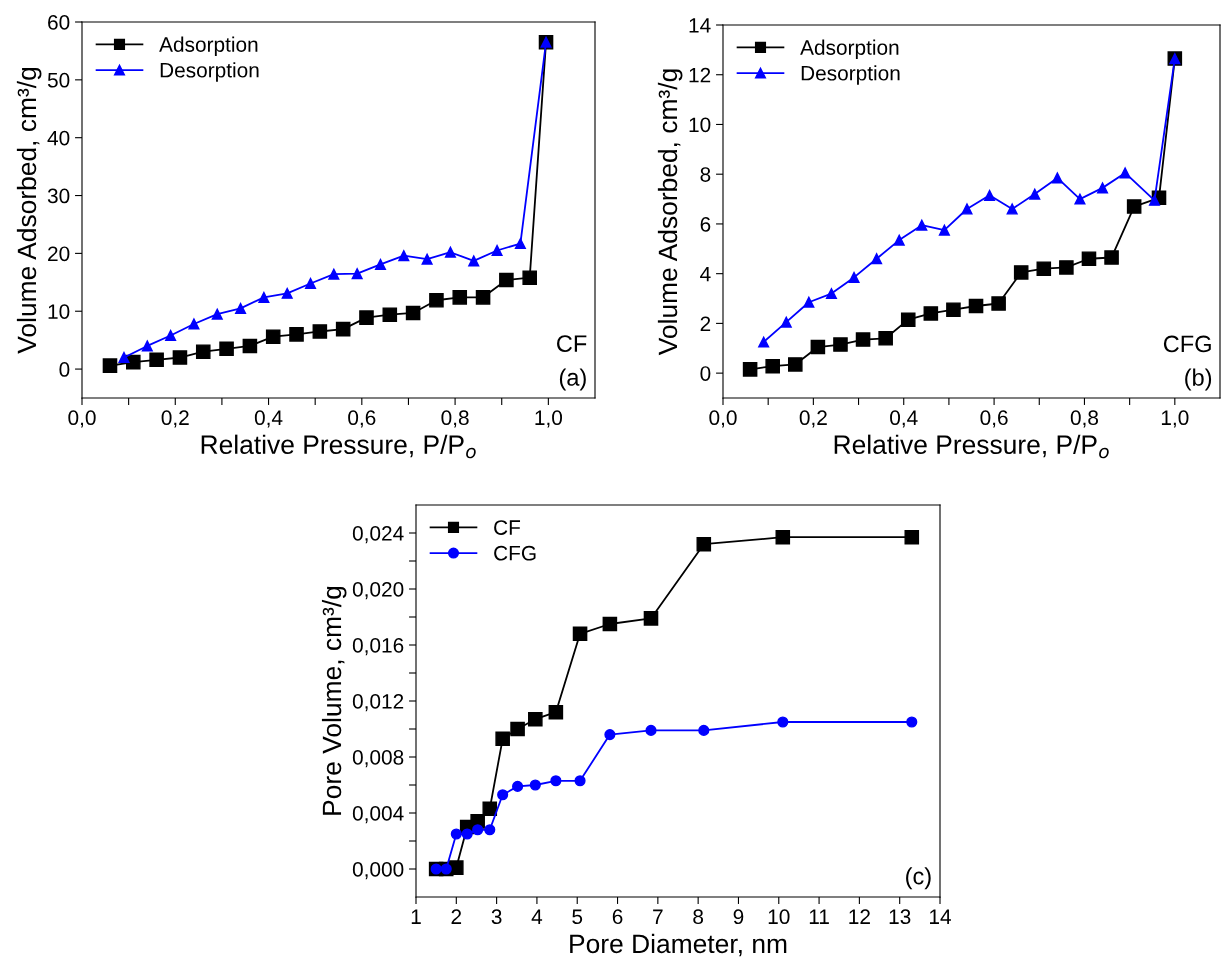  Describe the element at coordinates (378, 703) in the screenshot. I see `y-tick-label: 0,012` at that location.